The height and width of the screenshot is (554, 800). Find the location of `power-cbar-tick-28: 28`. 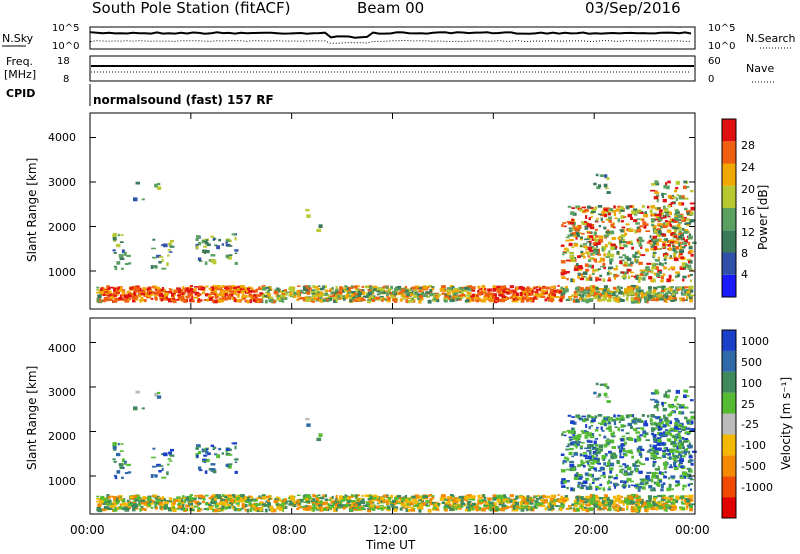

power-cbar-tick-28: 28 is located at coordinates (748, 145).